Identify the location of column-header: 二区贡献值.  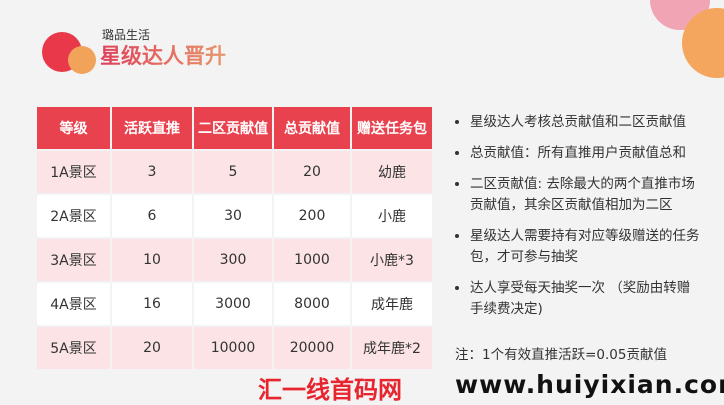
(233, 128).